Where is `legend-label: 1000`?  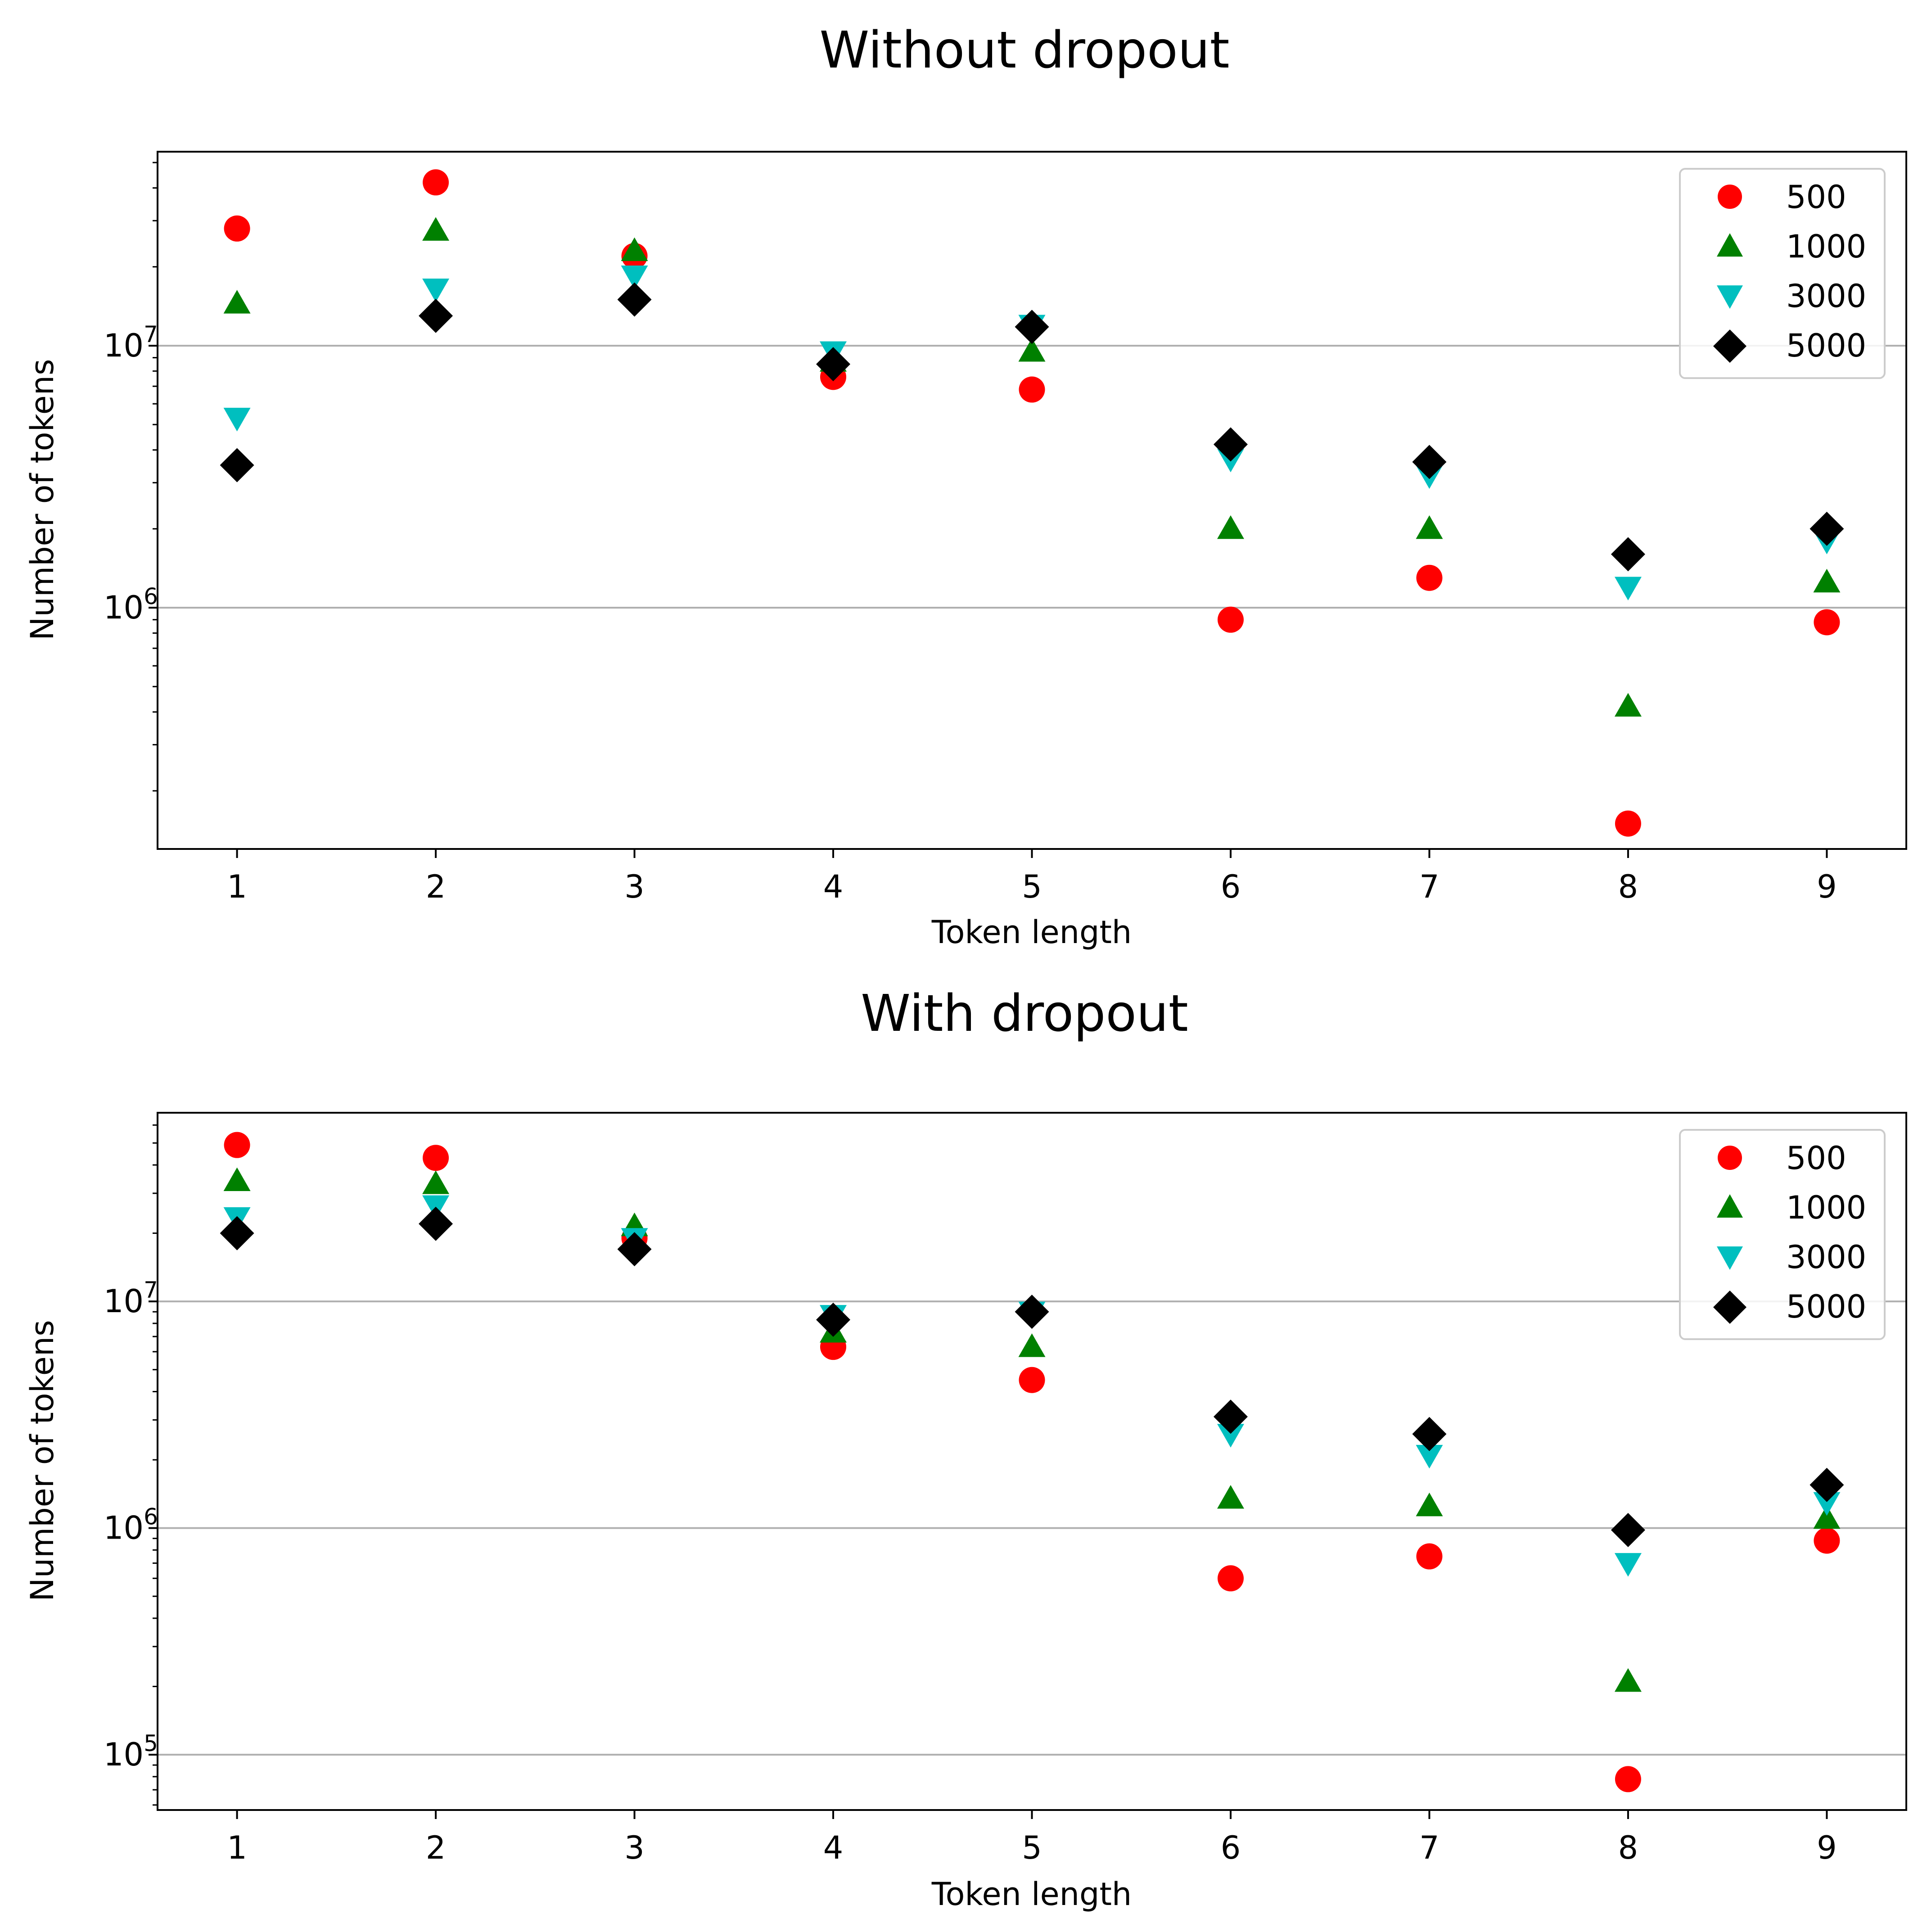
legend-label: 1000 is located at coordinates (1826, 1207).